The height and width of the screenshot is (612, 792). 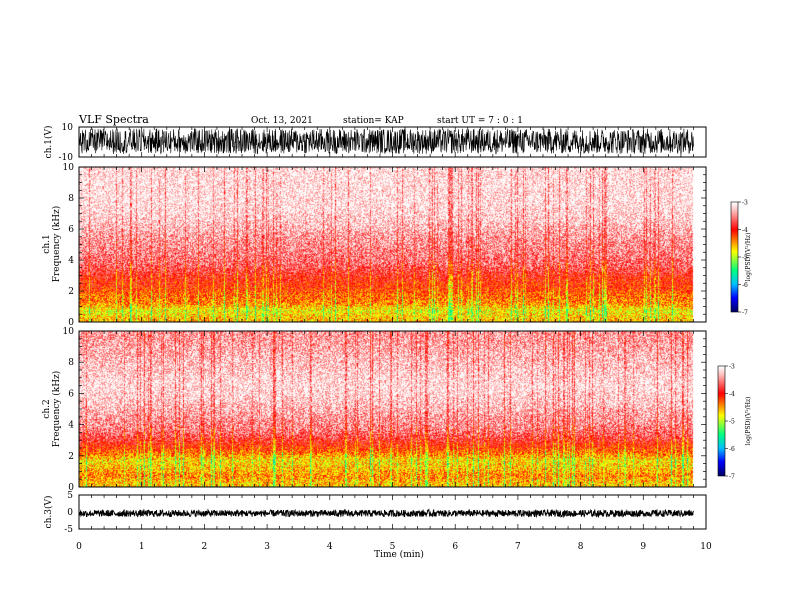 I want to click on ch1-waveform-trace, so click(x=386, y=141).